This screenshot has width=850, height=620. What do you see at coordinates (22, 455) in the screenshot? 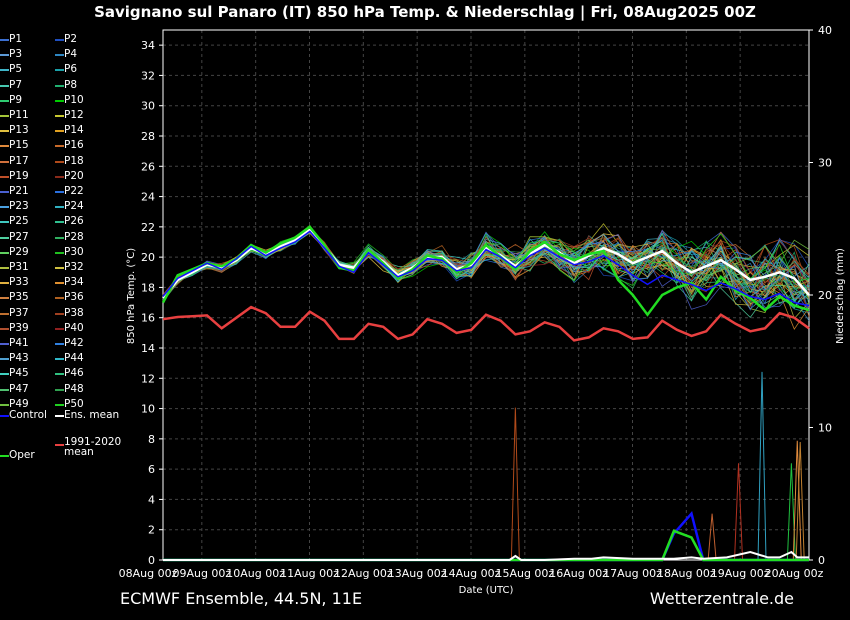
I see `legend-label: Oper` at bounding box center [22, 455].